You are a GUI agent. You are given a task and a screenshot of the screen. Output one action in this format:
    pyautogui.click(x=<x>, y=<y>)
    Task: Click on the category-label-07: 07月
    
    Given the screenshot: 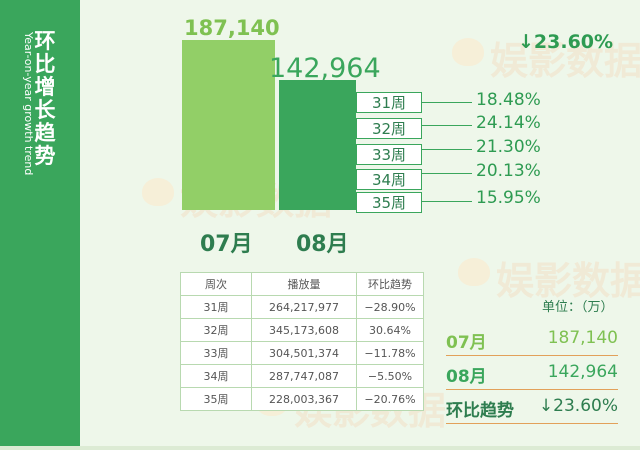 What is the action you would take?
    pyautogui.click(x=226, y=244)
    